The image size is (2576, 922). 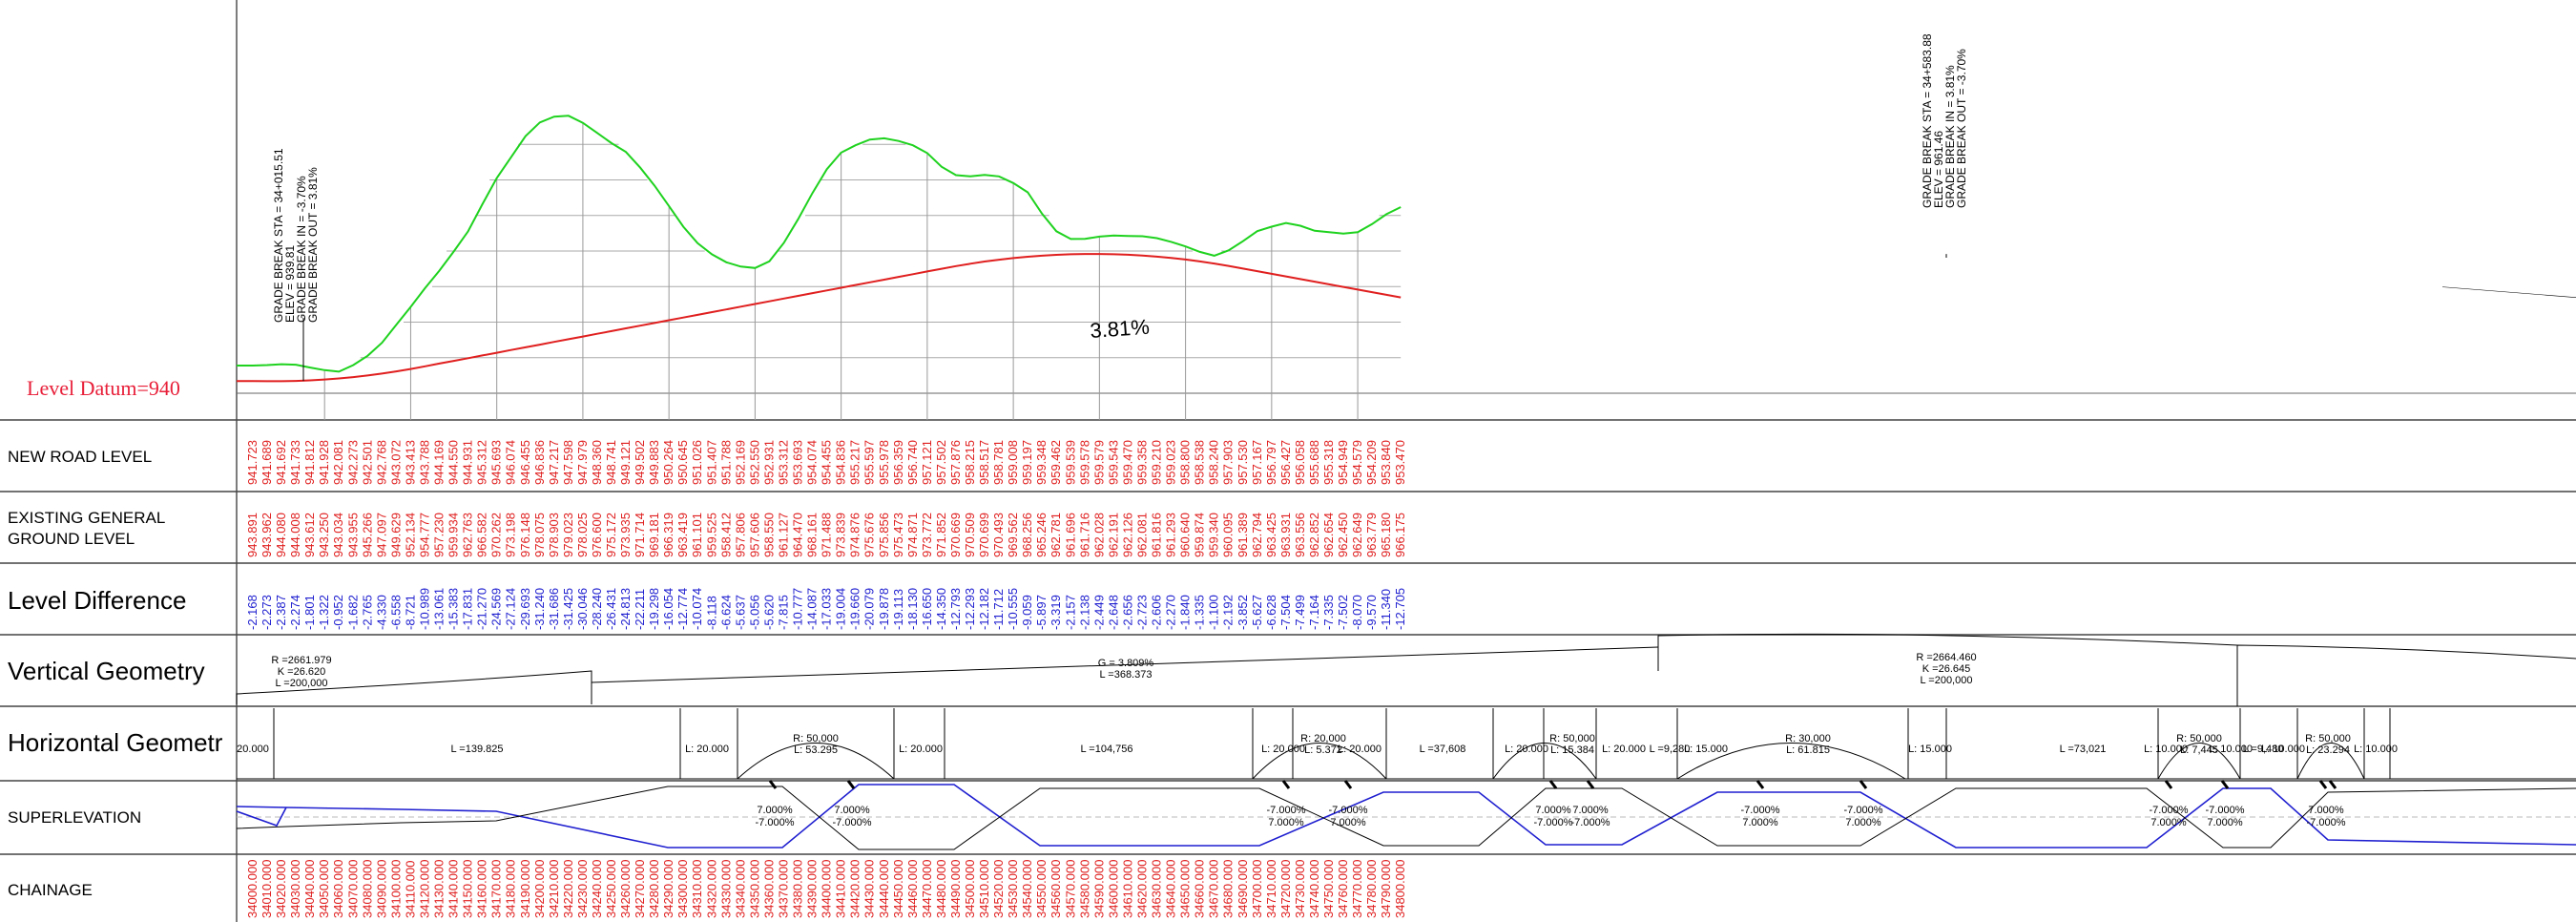 I want to click on grade-break-2-text: GRADE BREAK STA = 34+583.88, so click(x=1927, y=120).